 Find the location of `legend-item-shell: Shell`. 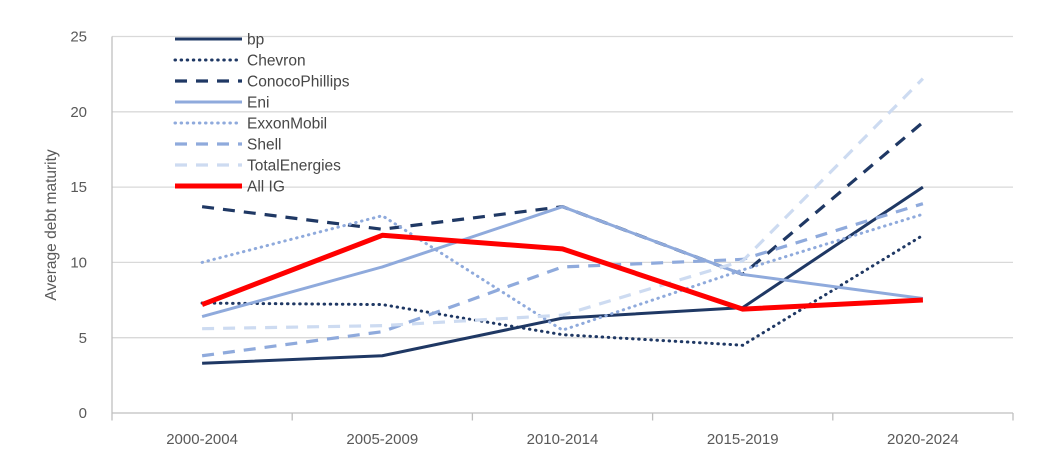

legend-item-shell: Shell is located at coordinates (228, 145).